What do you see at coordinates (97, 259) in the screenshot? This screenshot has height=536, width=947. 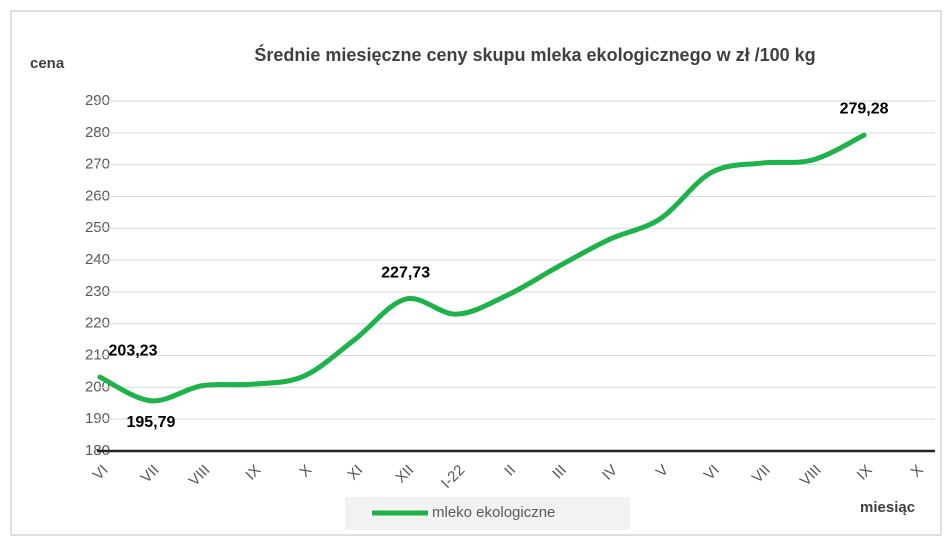 I see `y-tick-label: 240` at bounding box center [97, 259].